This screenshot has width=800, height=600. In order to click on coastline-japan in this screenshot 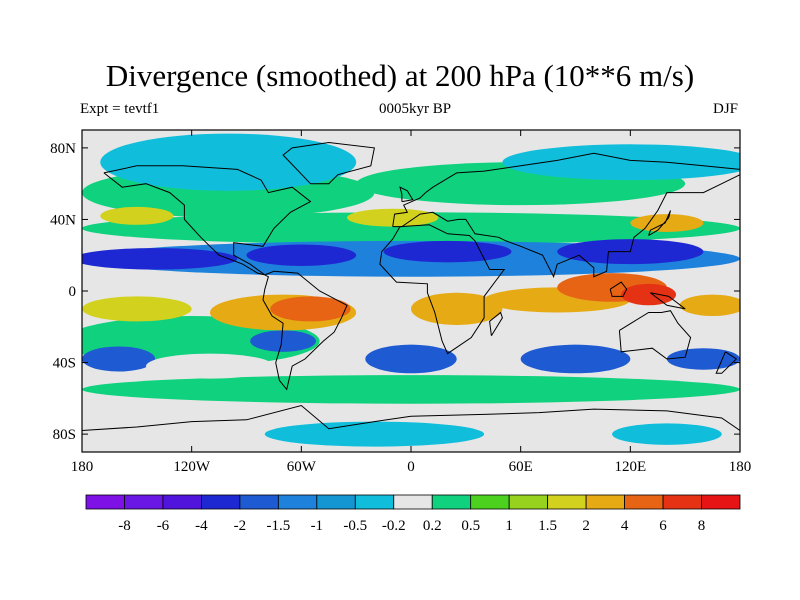, I will do `click(659, 223)`.